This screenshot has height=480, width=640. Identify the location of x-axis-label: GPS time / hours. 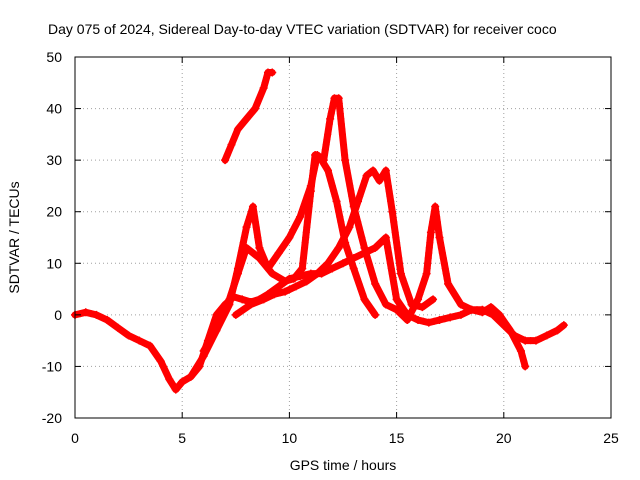
(343, 465).